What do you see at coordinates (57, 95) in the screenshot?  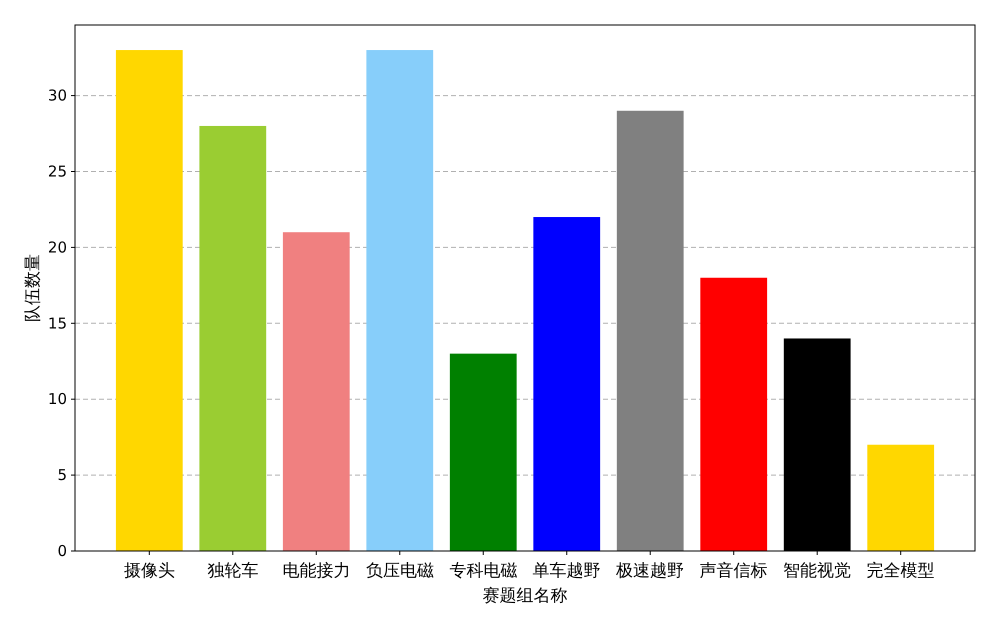 I see `y-tick-label: 30` at bounding box center [57, 95].